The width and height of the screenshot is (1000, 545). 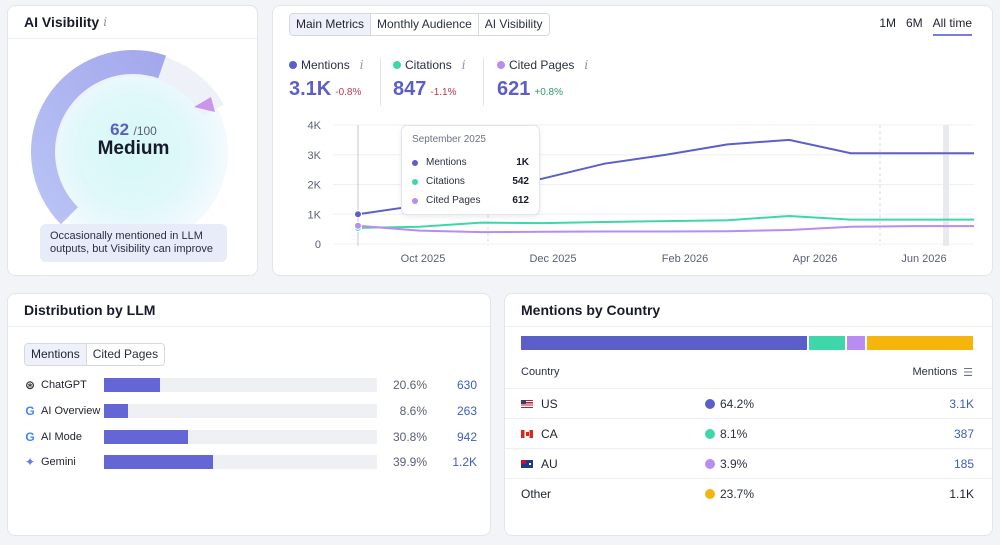 What do you see at coordinates (591, 310) in the screenshot?
I see `country-title: Mentions by Country` at bounding box center [591, 310].